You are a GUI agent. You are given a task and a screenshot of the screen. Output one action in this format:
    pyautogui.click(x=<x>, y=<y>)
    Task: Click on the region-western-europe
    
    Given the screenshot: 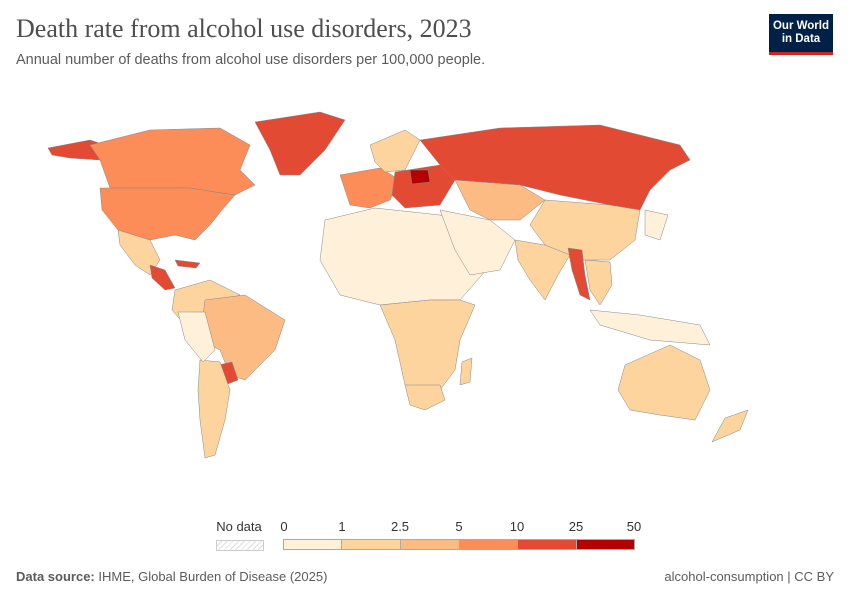 What is the action you would take?
    pyautogui.click(x=370, y=188)
    